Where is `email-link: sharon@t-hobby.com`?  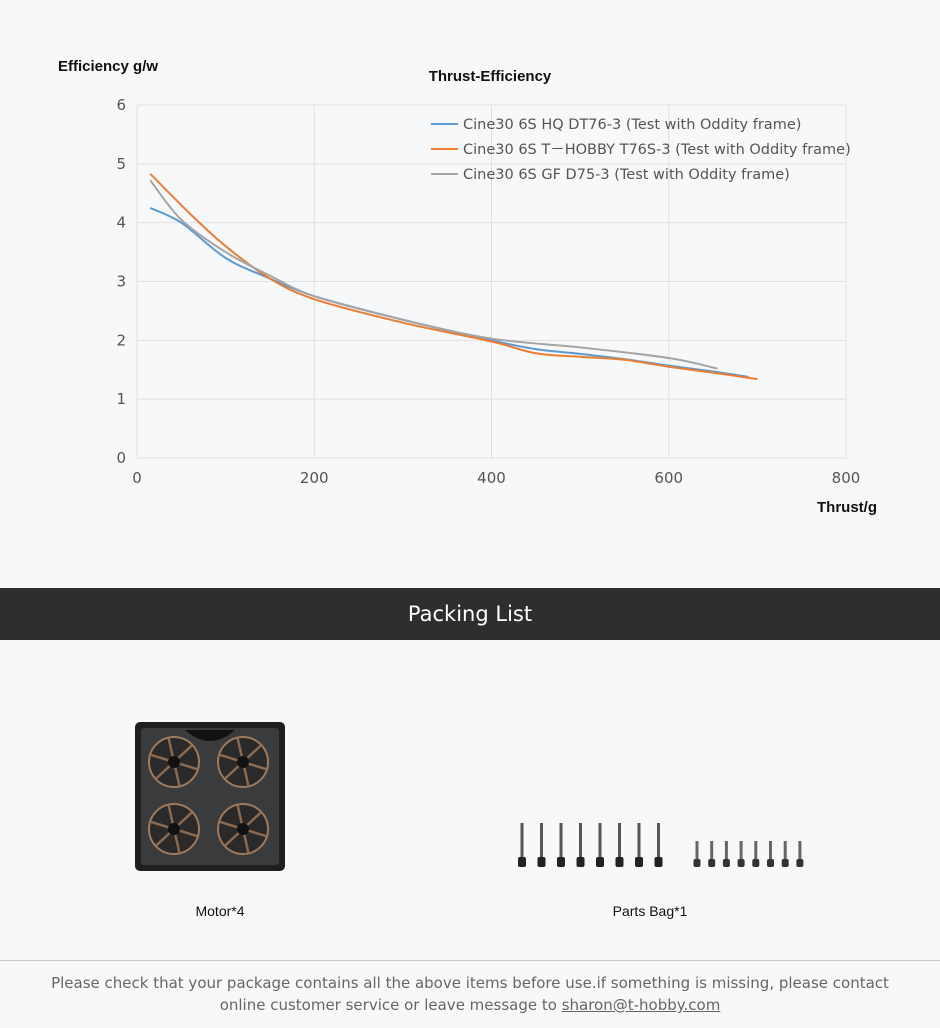
email-link: sharon@t-hobby.com is located at coordinates (641, 1005).